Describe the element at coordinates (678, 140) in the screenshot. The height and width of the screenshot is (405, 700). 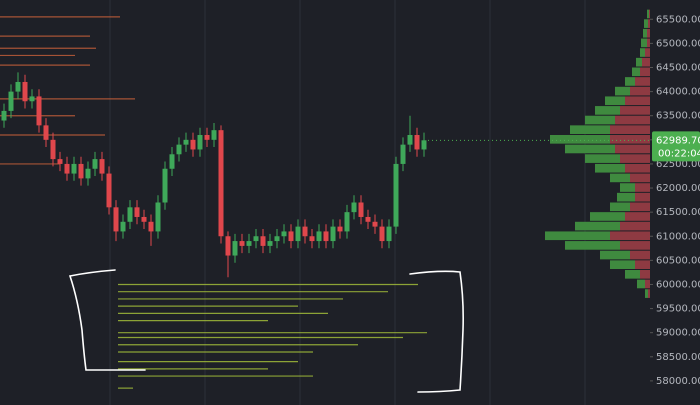
I see `last-price-label: 62989.70` at that location.